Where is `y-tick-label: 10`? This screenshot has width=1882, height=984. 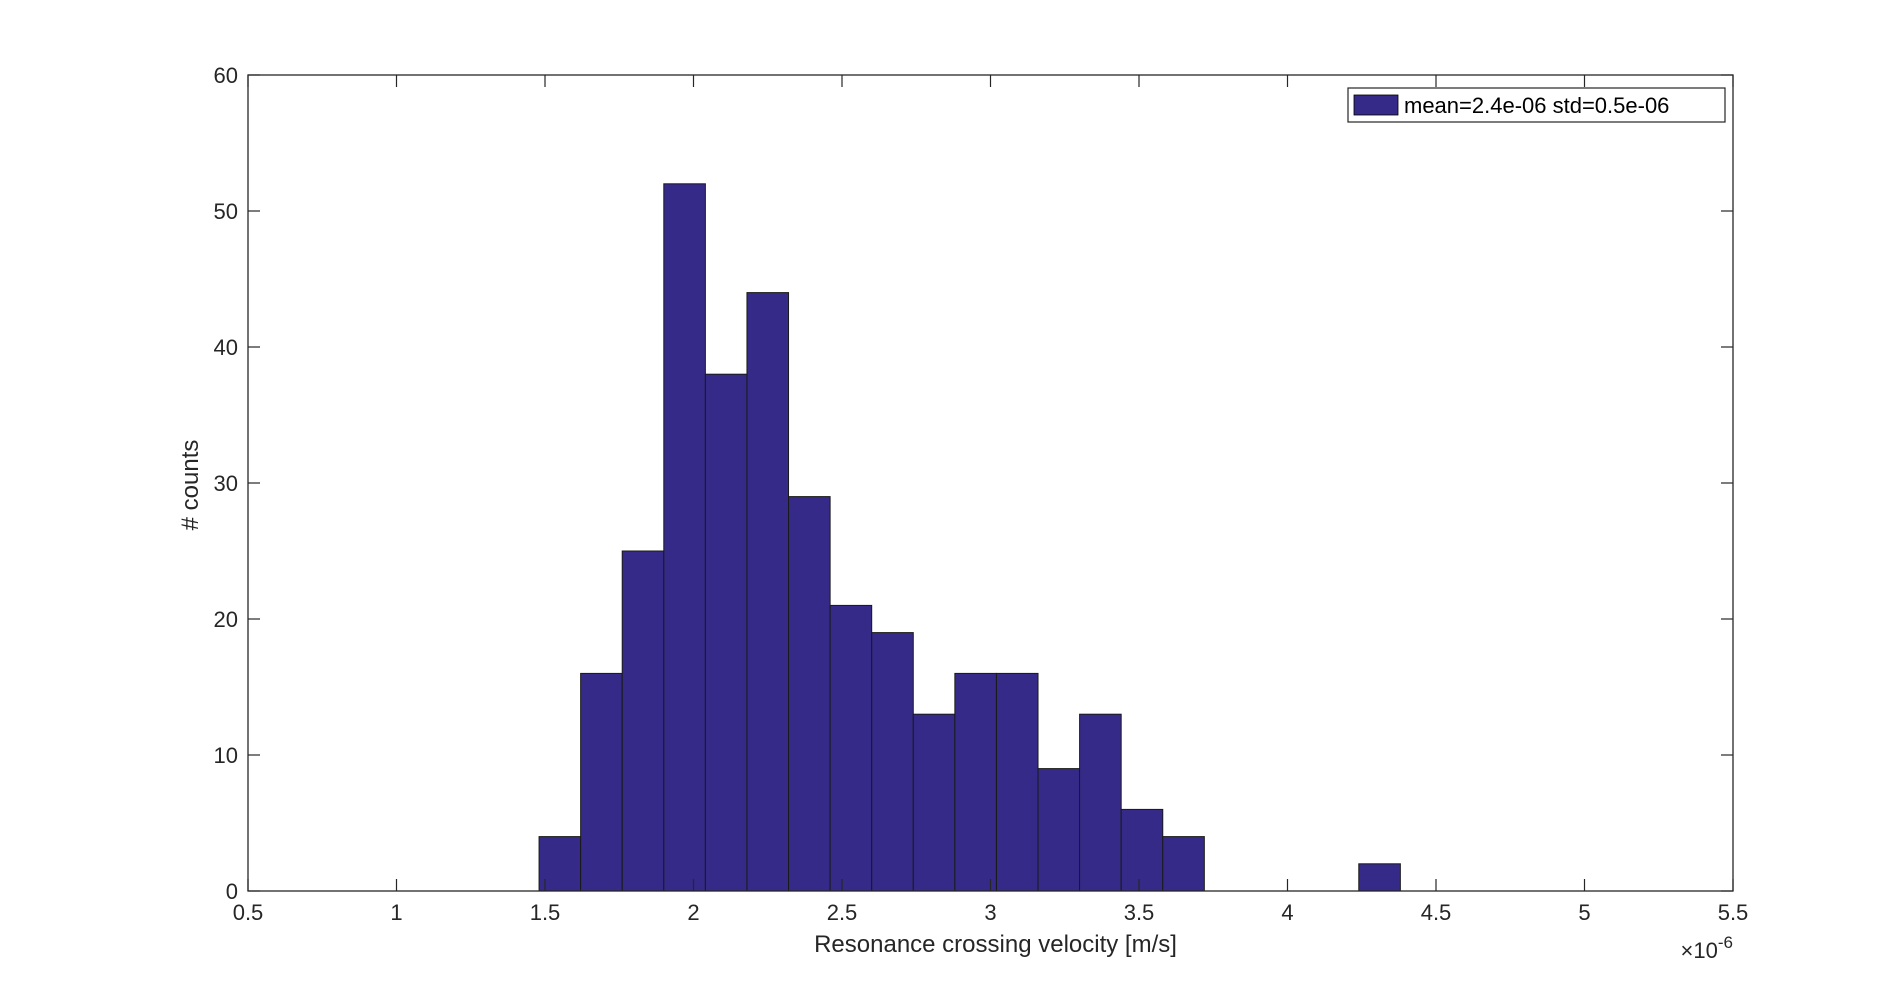 y-tick-label: 10 is located at coordinates (226, 755).